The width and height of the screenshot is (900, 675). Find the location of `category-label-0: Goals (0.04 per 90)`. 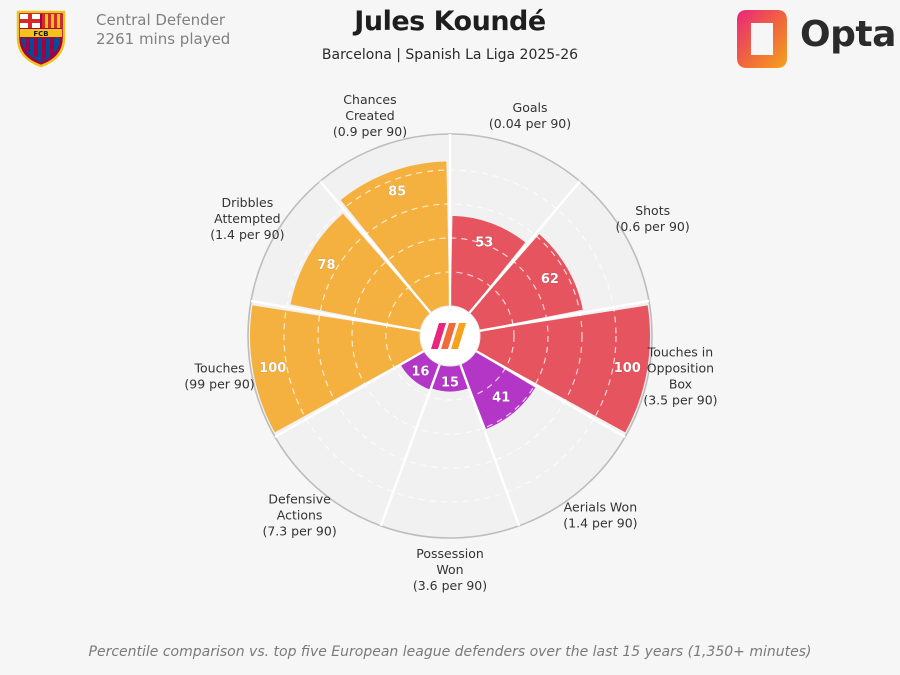

category-label-0: Goals (0.04 per 90) is located at coordinates (530, 115).